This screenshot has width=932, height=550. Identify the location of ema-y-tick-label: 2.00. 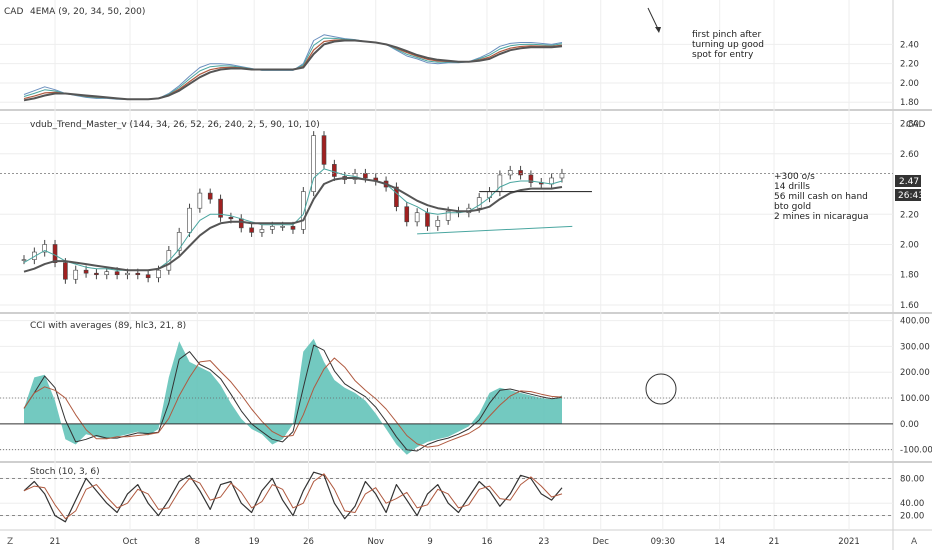
(909, 84).